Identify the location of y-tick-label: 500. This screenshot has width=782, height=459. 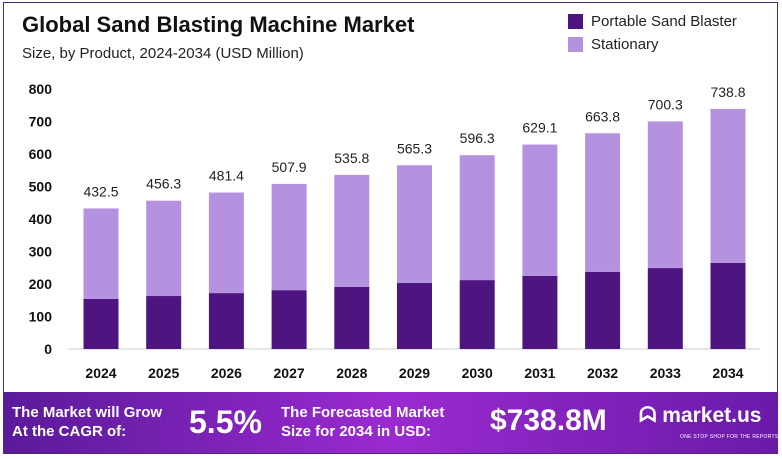
(41, 187).